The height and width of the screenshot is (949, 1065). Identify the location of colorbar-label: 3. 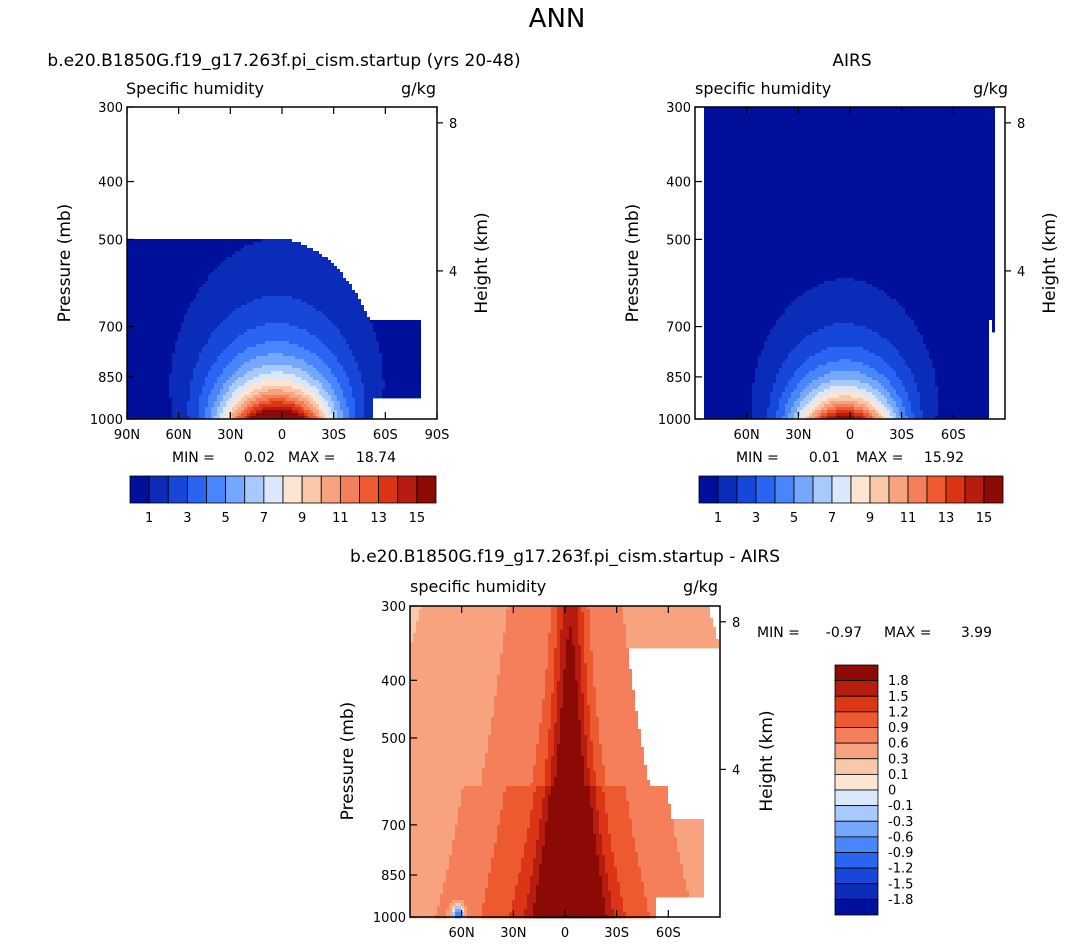
(187, 518).